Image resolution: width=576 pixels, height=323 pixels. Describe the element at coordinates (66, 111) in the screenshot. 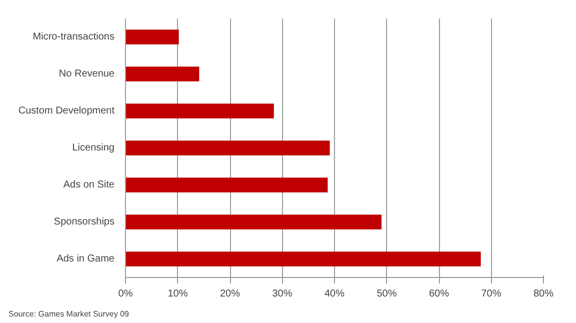

I see `y-tick-label: Custom Development` at that location.